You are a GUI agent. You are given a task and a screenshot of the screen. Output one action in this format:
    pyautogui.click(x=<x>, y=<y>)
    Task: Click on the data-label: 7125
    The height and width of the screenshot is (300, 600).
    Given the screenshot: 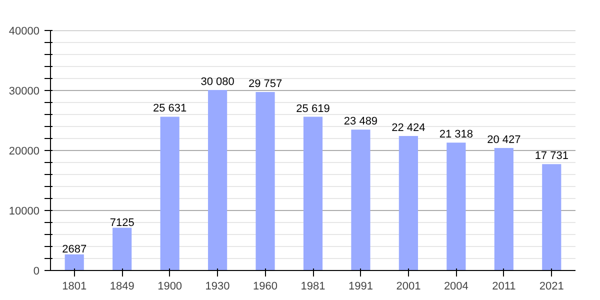 What is the action you would take?
    pyautogui.click(x=122, y=222)
    